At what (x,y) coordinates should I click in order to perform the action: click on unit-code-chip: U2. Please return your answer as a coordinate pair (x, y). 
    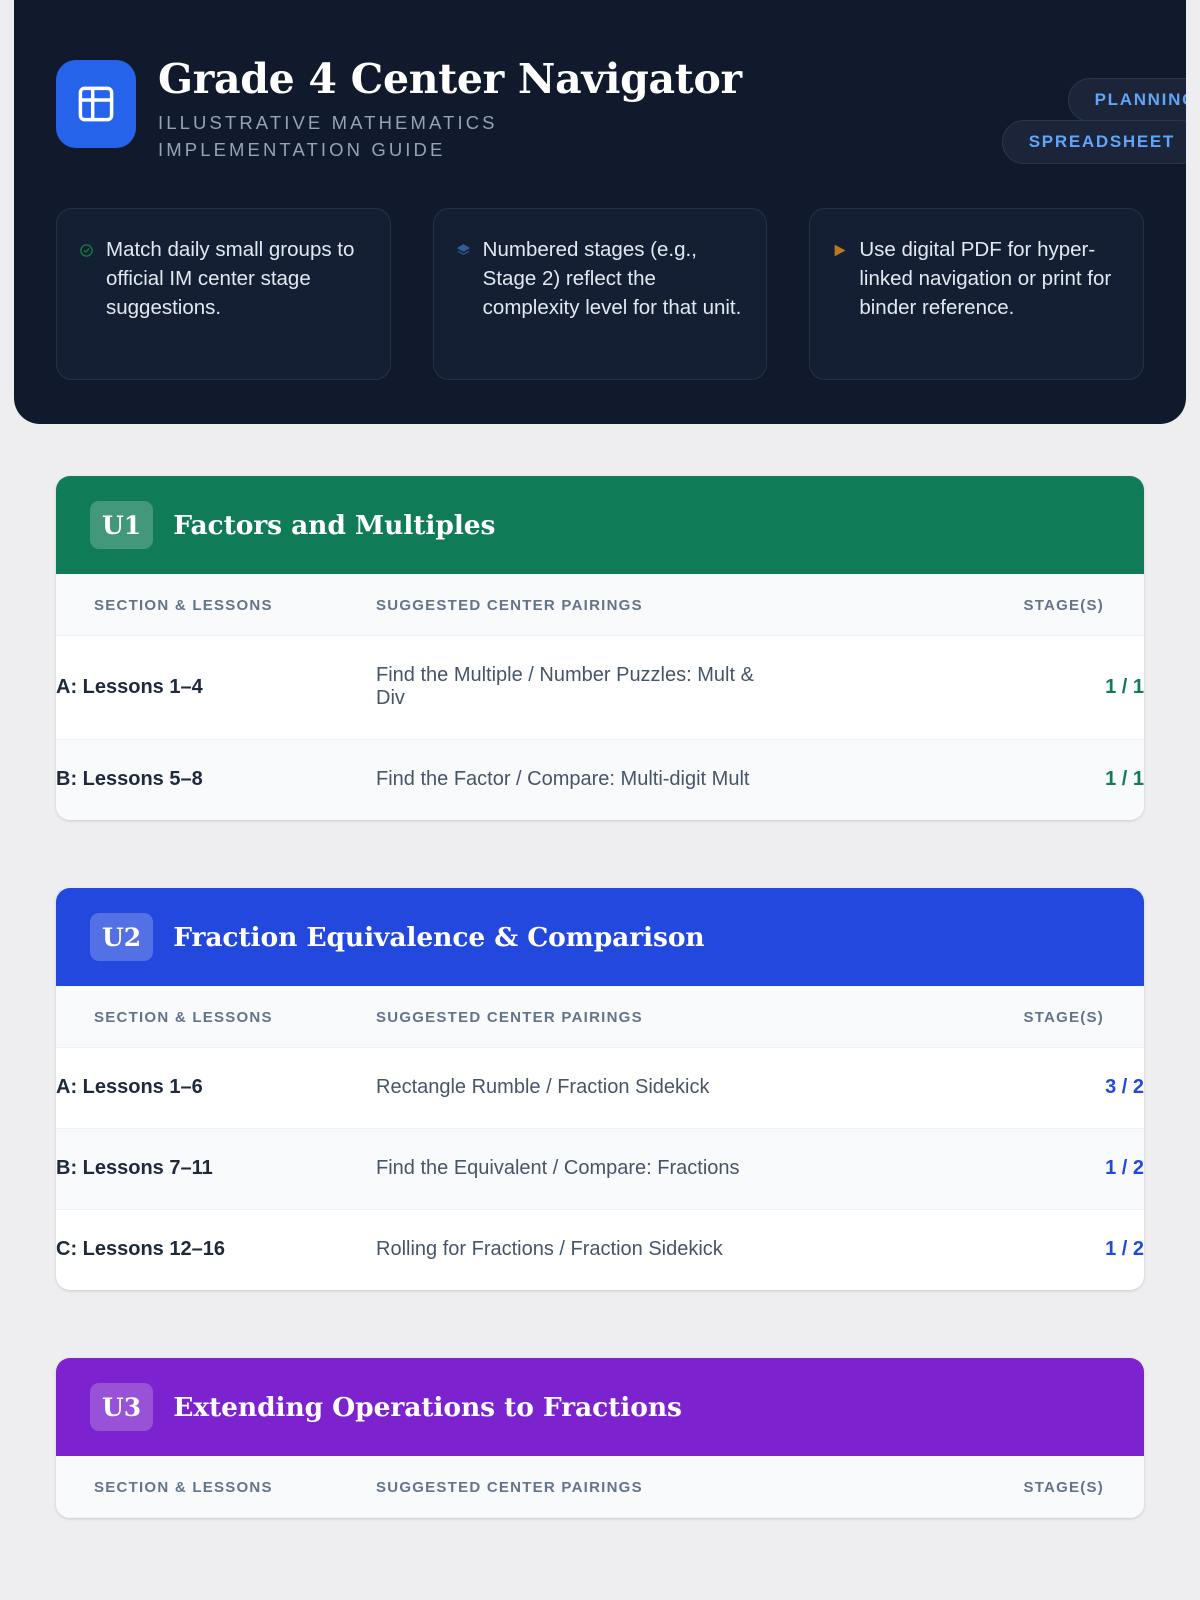
    Looking at the image, I should click on (122, 937).